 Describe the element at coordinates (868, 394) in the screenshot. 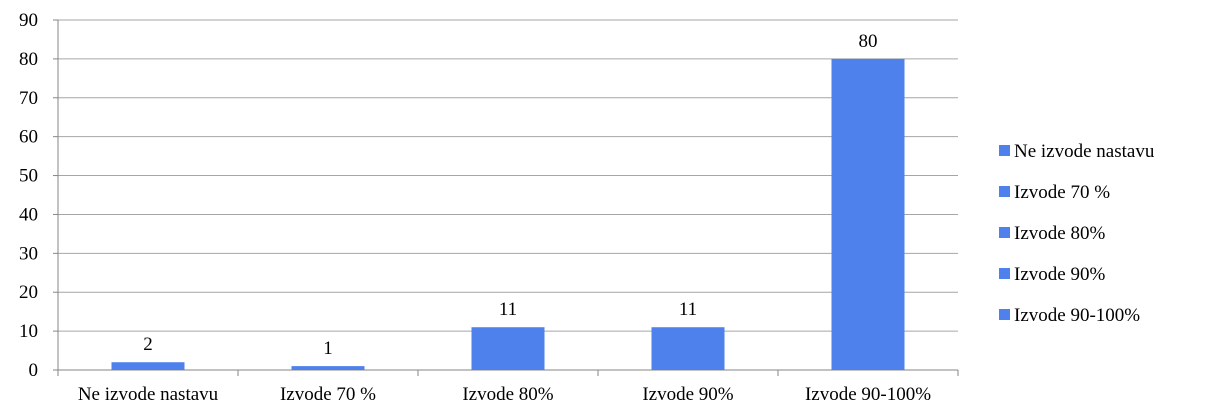

I see `x-tick-label: Izvode 90-100%` at that location.